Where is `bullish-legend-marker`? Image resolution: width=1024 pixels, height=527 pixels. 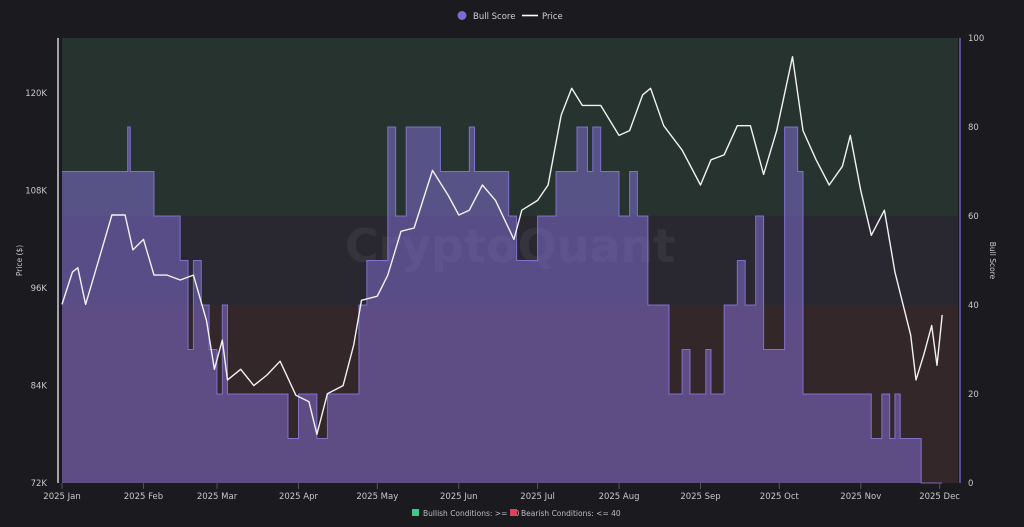 bullish-legend-marker is located at coordinates (415, 512).